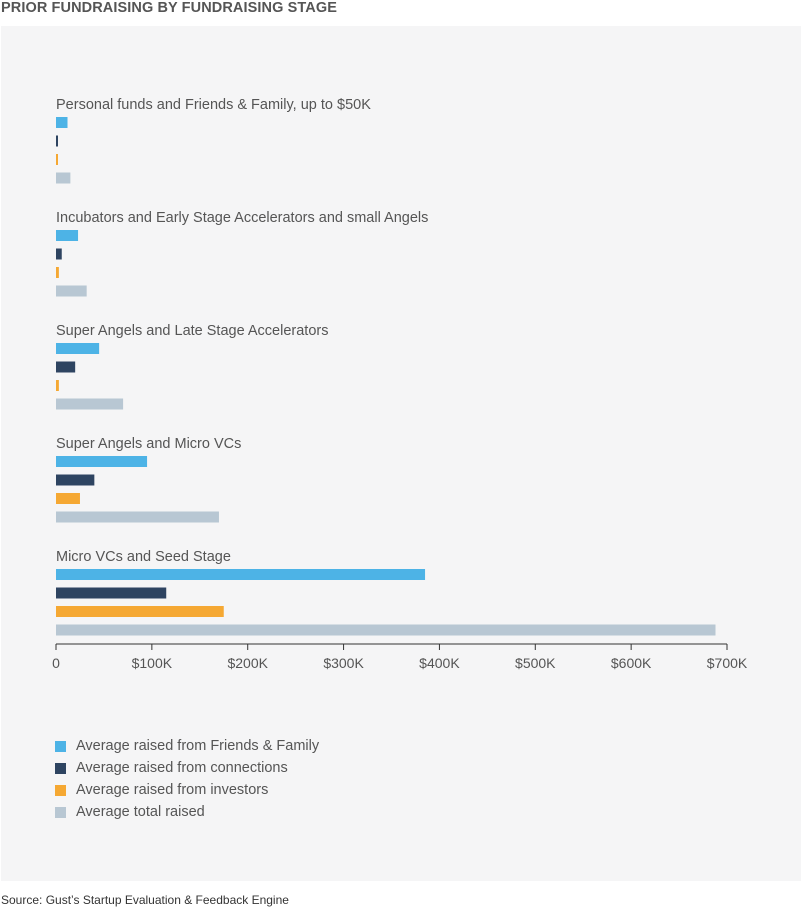  Describe the element at coordinates (343, 663) in the screenshot. I see `x-tick-label: $300K` at that location.